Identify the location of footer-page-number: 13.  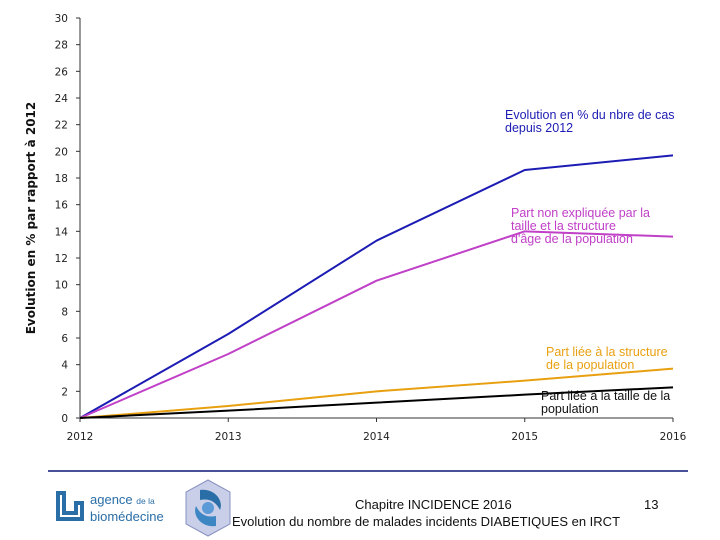
(651, 504).